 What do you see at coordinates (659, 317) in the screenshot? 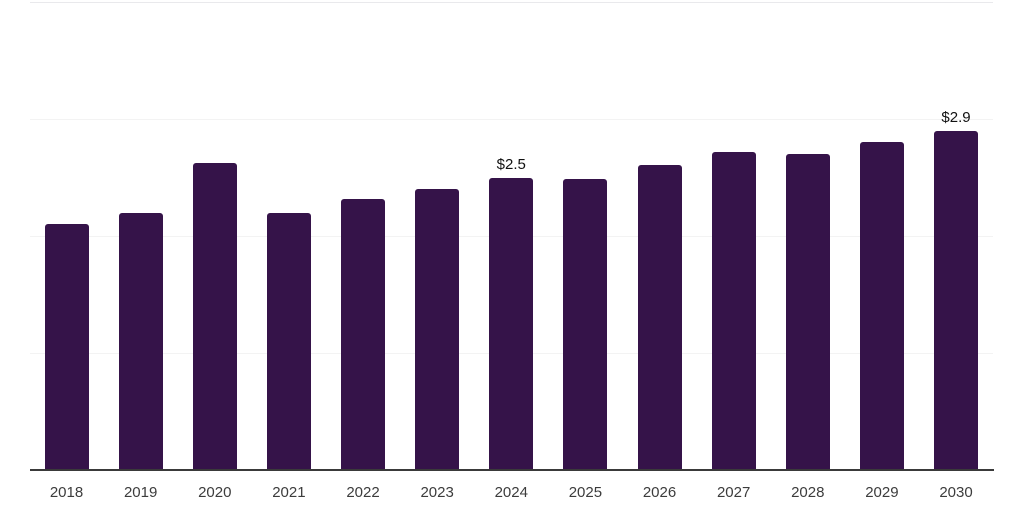
I see `bar-2026` at bounding box center [659, 317].